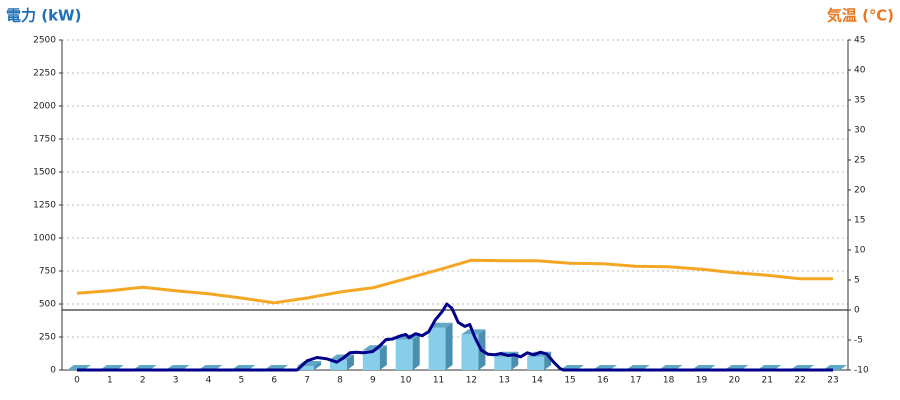  What do you see at coordinates (176, 381) in the screenshot?
I see `x-tick-label: 3` at bounding box center [176, 381].